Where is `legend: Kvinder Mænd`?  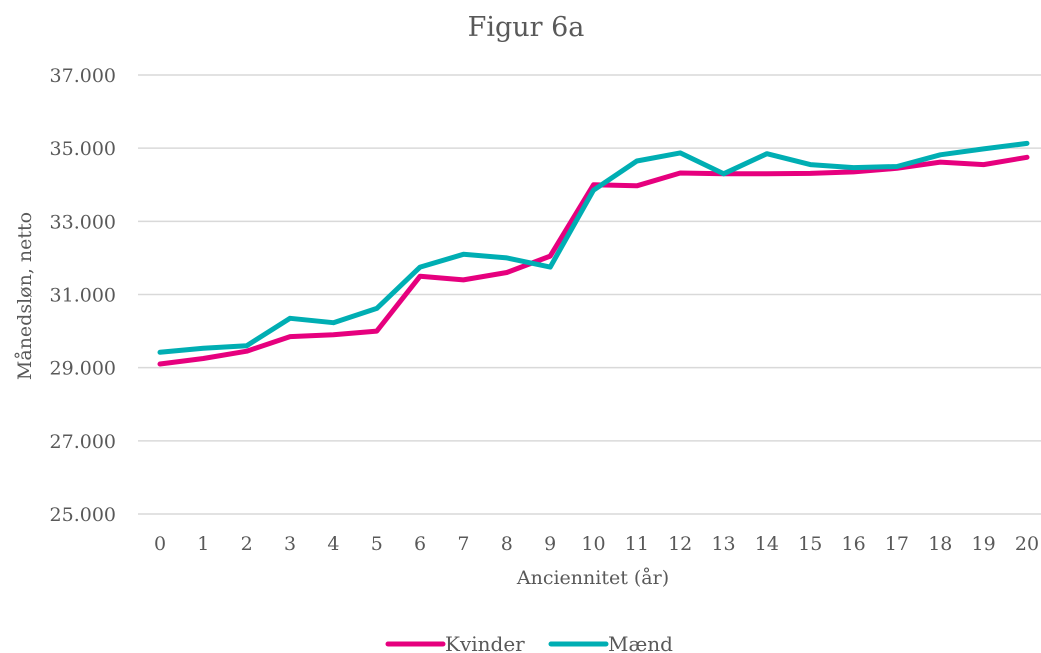
legend: Kvinder Mænd is located at coordinates (529, 642).